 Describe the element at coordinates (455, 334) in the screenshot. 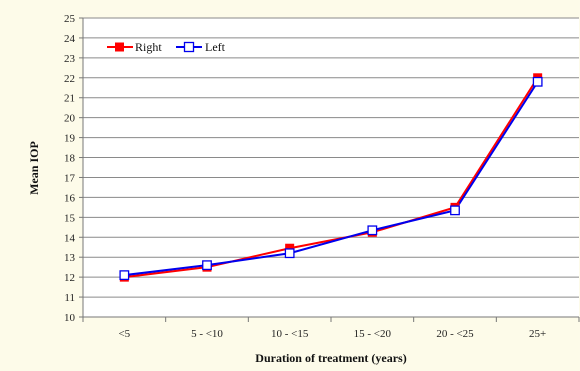

I see `x-tick-label: 20 - <25` at that location.